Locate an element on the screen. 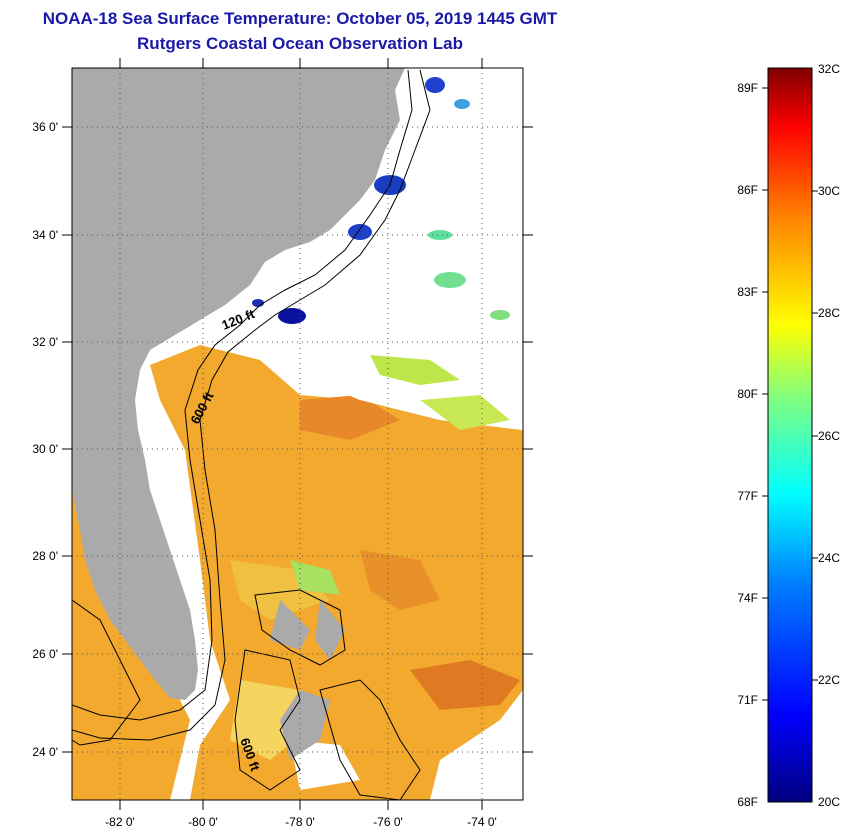 Image resolution: width=849 pixels, height=832 pixels. fahrenheit-label: 71F is located at coordinates (747, 700).